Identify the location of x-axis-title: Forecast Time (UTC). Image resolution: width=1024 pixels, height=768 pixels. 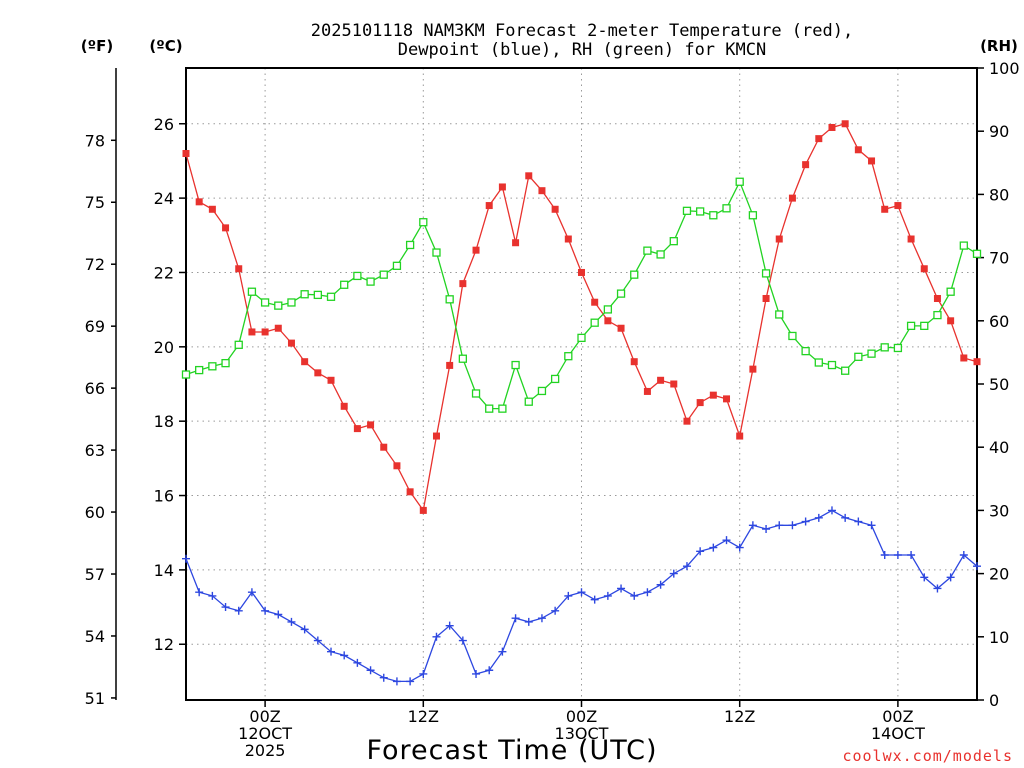
(511, 750).